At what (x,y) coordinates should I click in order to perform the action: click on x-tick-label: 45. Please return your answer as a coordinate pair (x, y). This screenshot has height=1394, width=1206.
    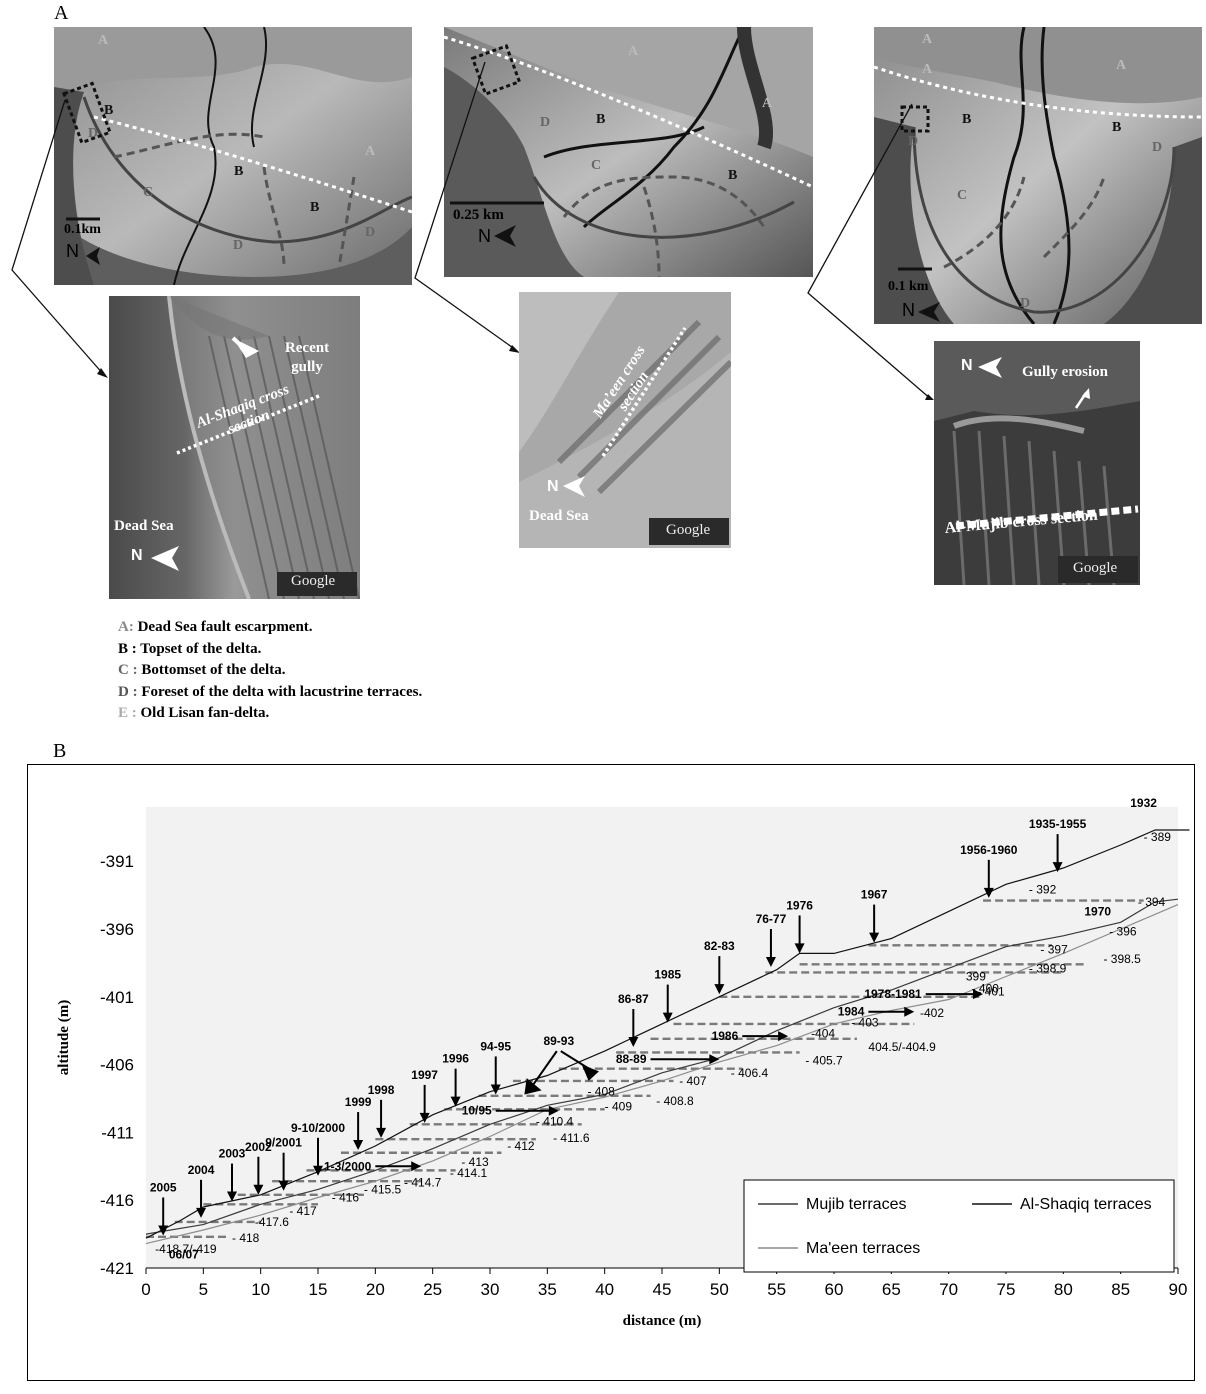
    Looking at the image, I should click on (662, 1289).